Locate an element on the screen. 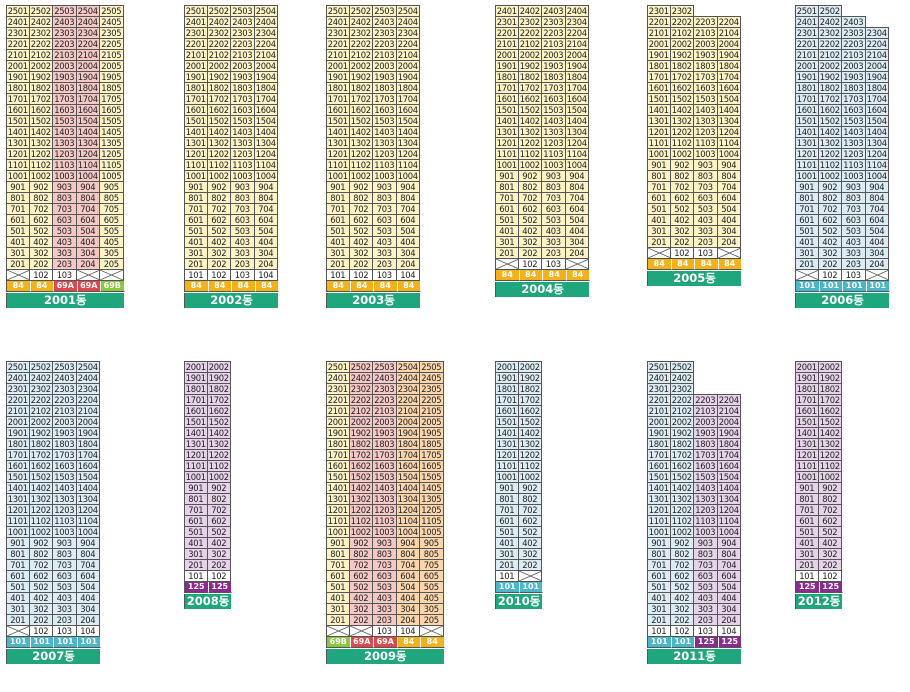 This screenshot has width=910, height=692. unit-cell: 1503 is located at coordinates (854, 121).